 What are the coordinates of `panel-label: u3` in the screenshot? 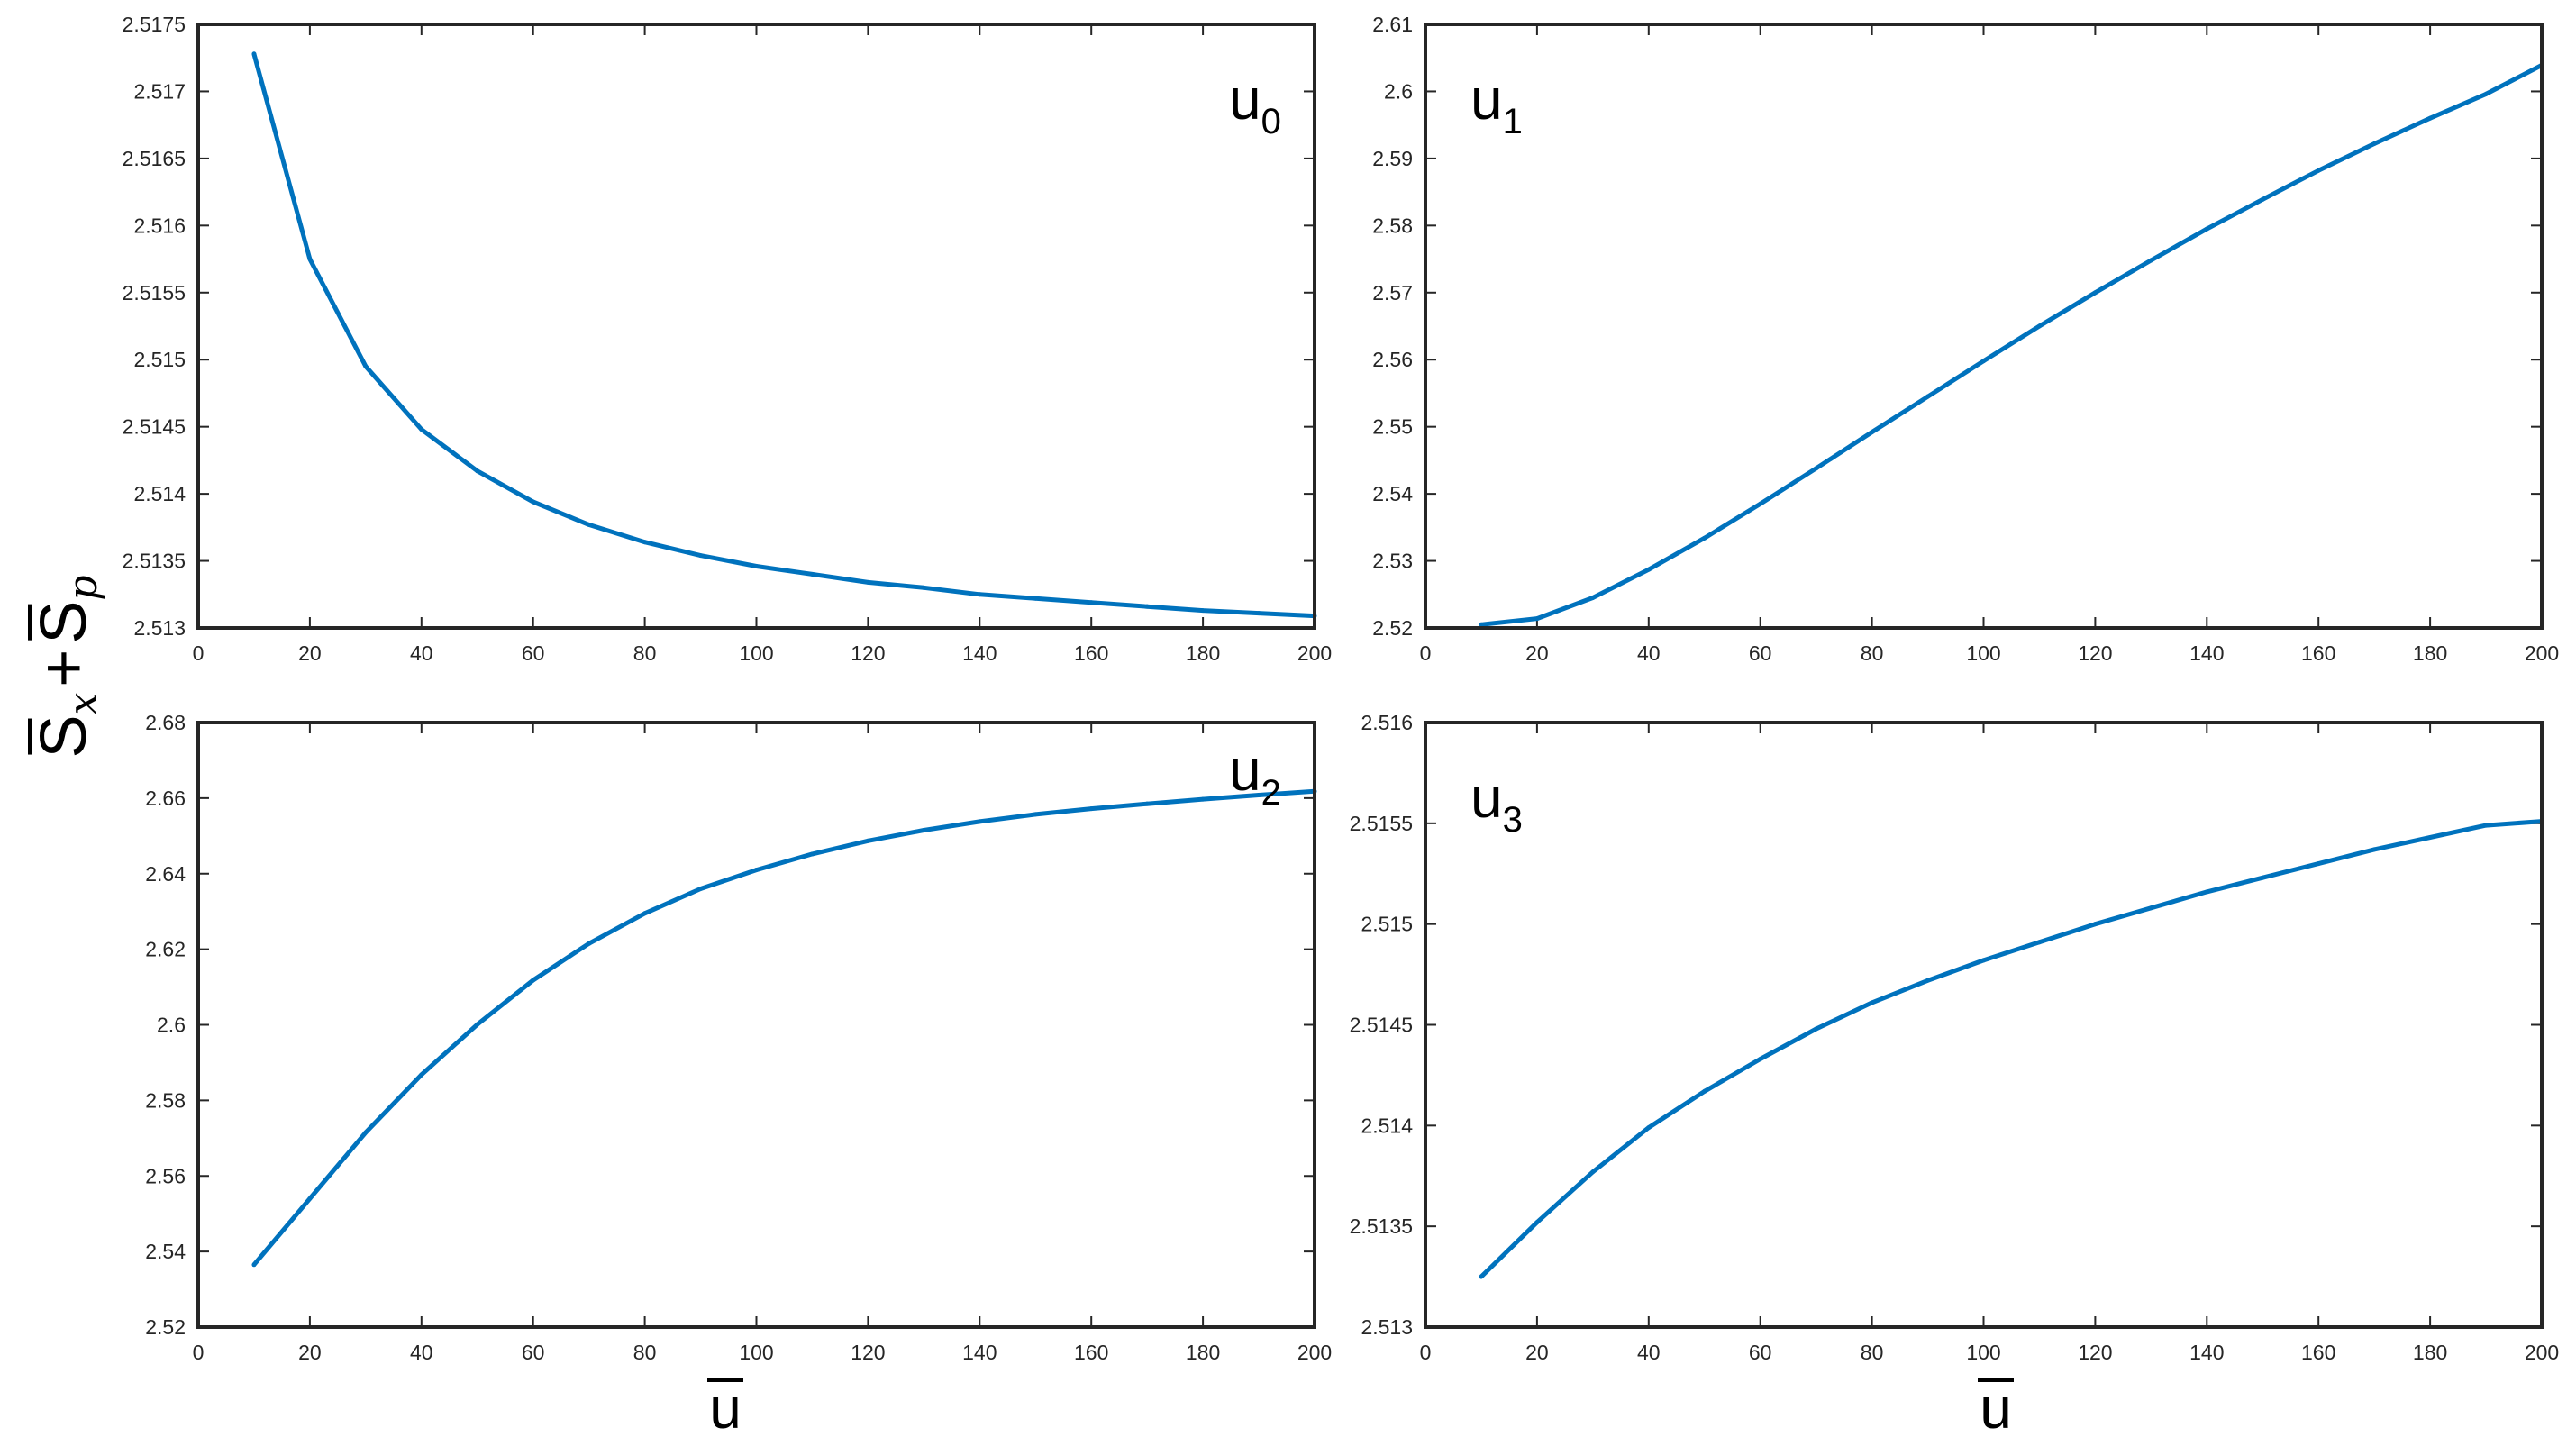 It's located at (1496, 802).